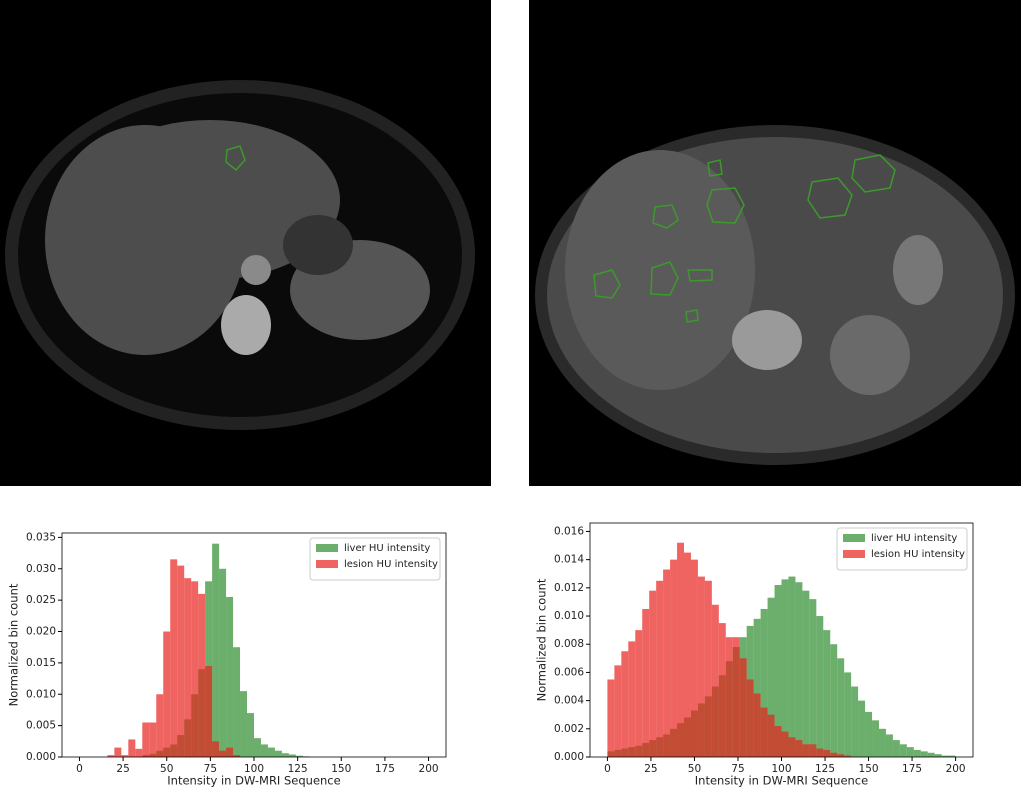 This screenshot has width=1026, height=792. What do you see at coordinates (737, 769) in the screenshot?
I see `x-tick-label: 75` at bounding box center [737, 769].